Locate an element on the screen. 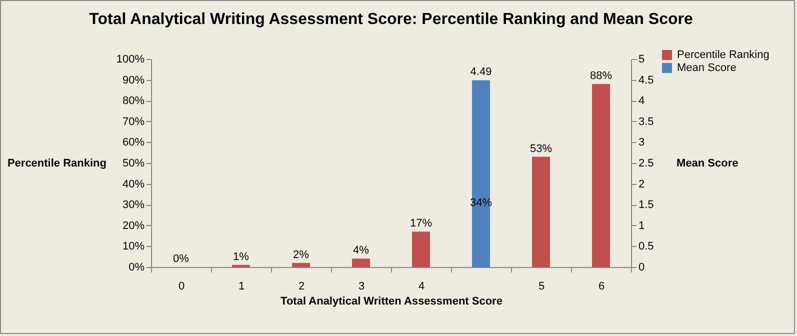 The width and height of the screenshot is (797, 336). data-label: 53% is located at coordinates (541, 148).